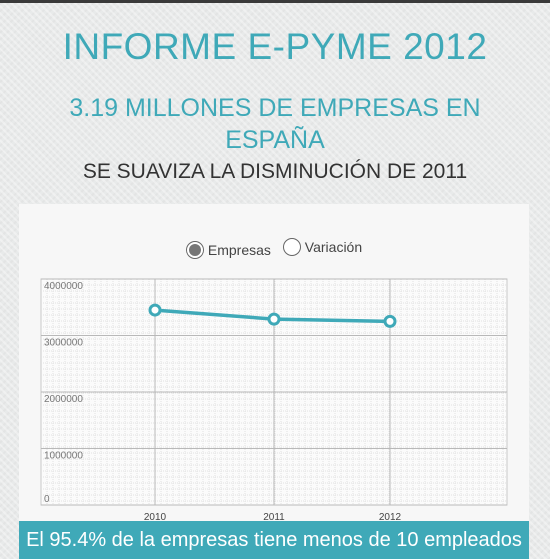 Image resolution: width=550 pixels, height=559 pixels. Describe the element at coordinates (333, 247) in the screenshot. I see `legend-label-variacion: Variación` at that location.